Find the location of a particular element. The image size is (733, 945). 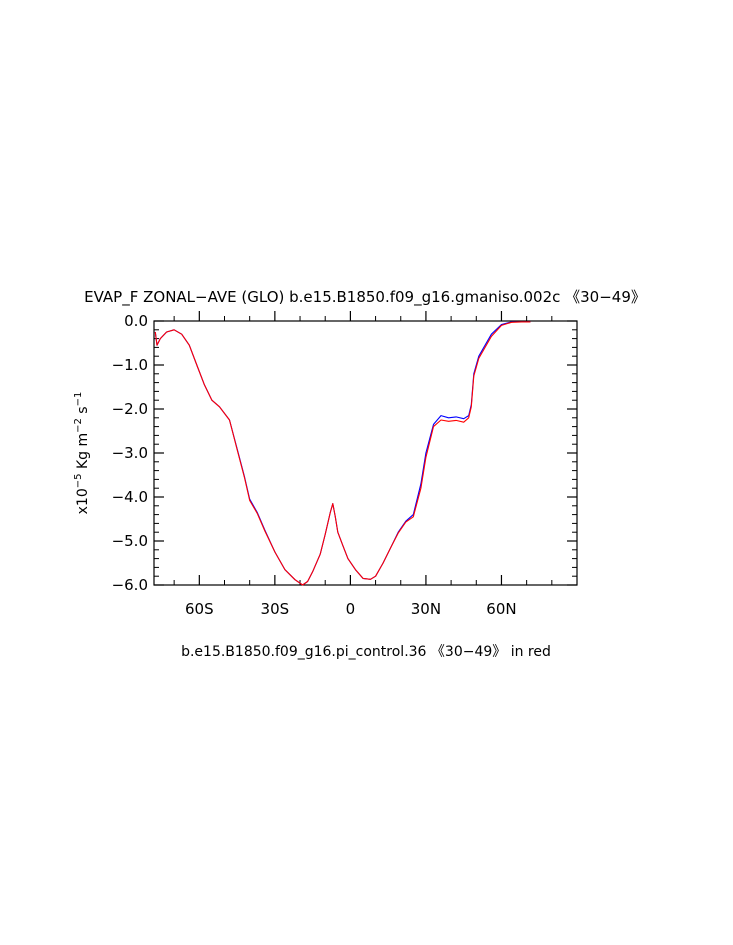

y-tick-label: −4.0 is located at coordinates (130, 497).